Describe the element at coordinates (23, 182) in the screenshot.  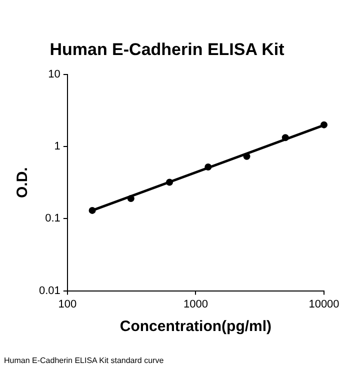
I see `y-axis-title: O.D.` at that location.